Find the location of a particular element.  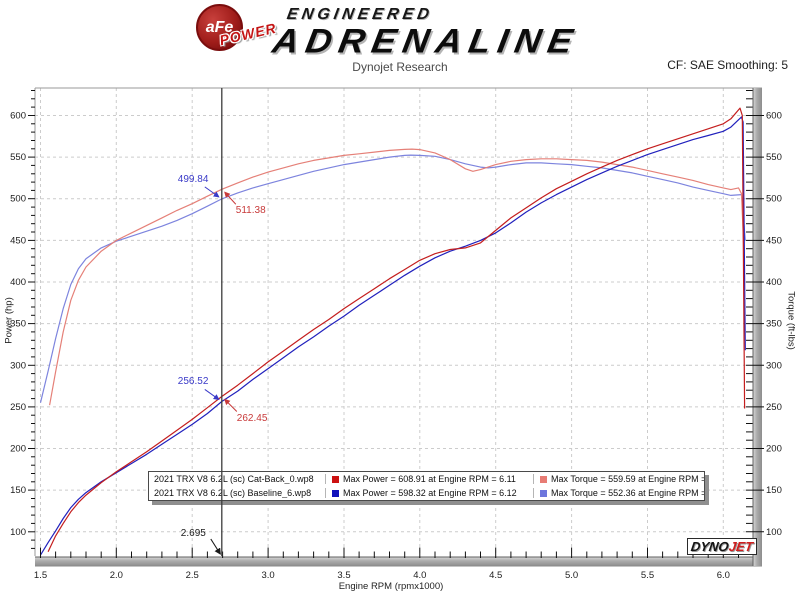

torque-swatch-catback is located at coordinates (543, 479).